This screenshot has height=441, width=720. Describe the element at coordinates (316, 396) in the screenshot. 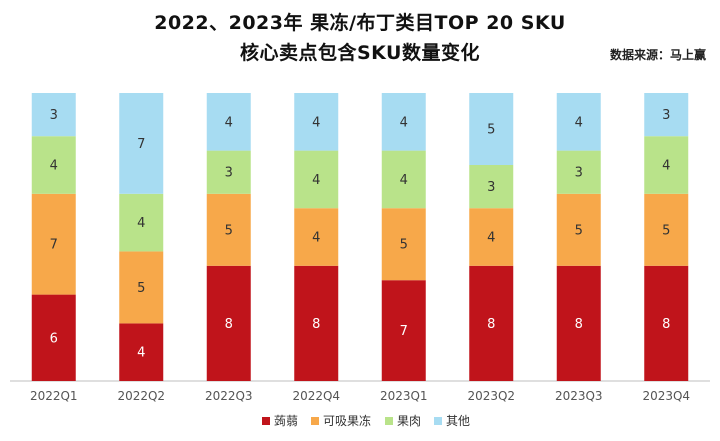

I see `x-tick-label: 2022Q4` at that location.